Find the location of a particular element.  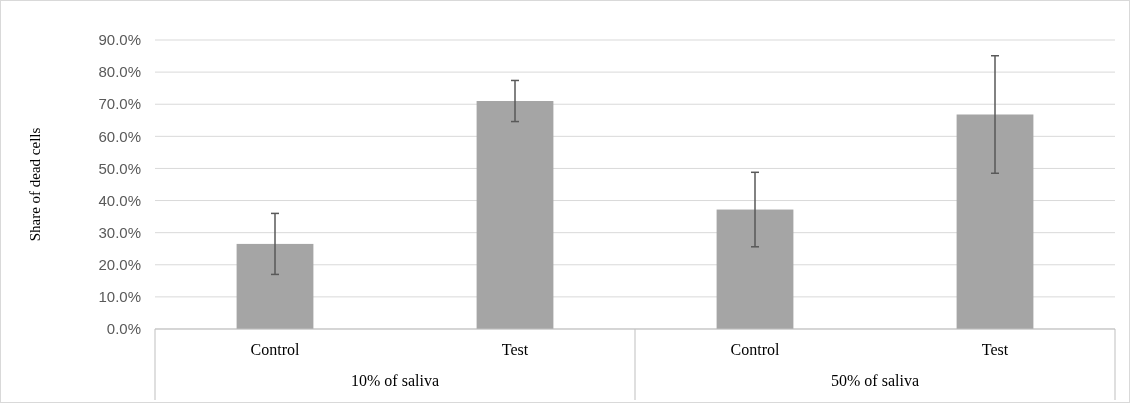

y-tick-label: 70.0% is located at coordinates (119, 104).